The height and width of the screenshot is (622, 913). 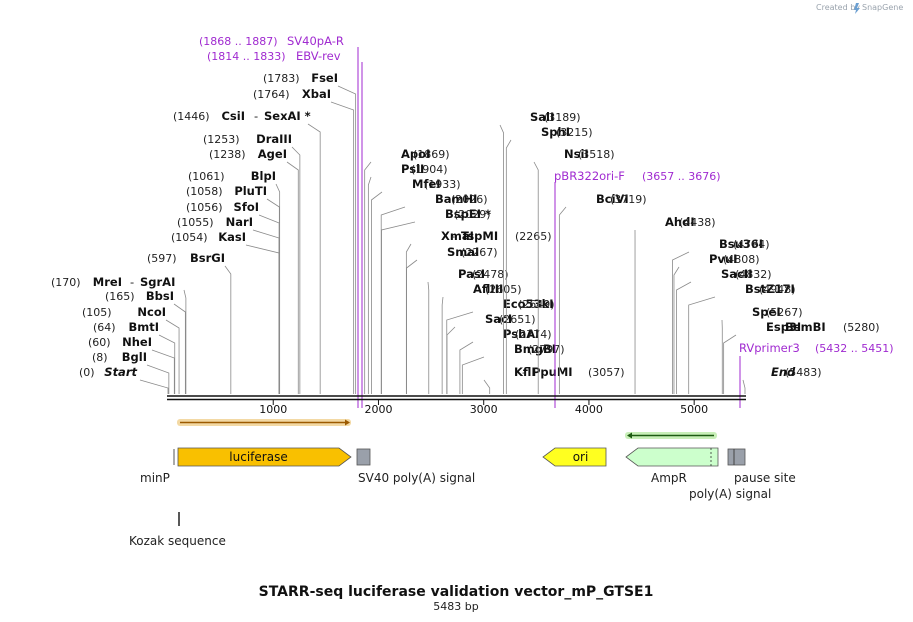 I want to click on site-position: (4948), so click(x=777, y=289).